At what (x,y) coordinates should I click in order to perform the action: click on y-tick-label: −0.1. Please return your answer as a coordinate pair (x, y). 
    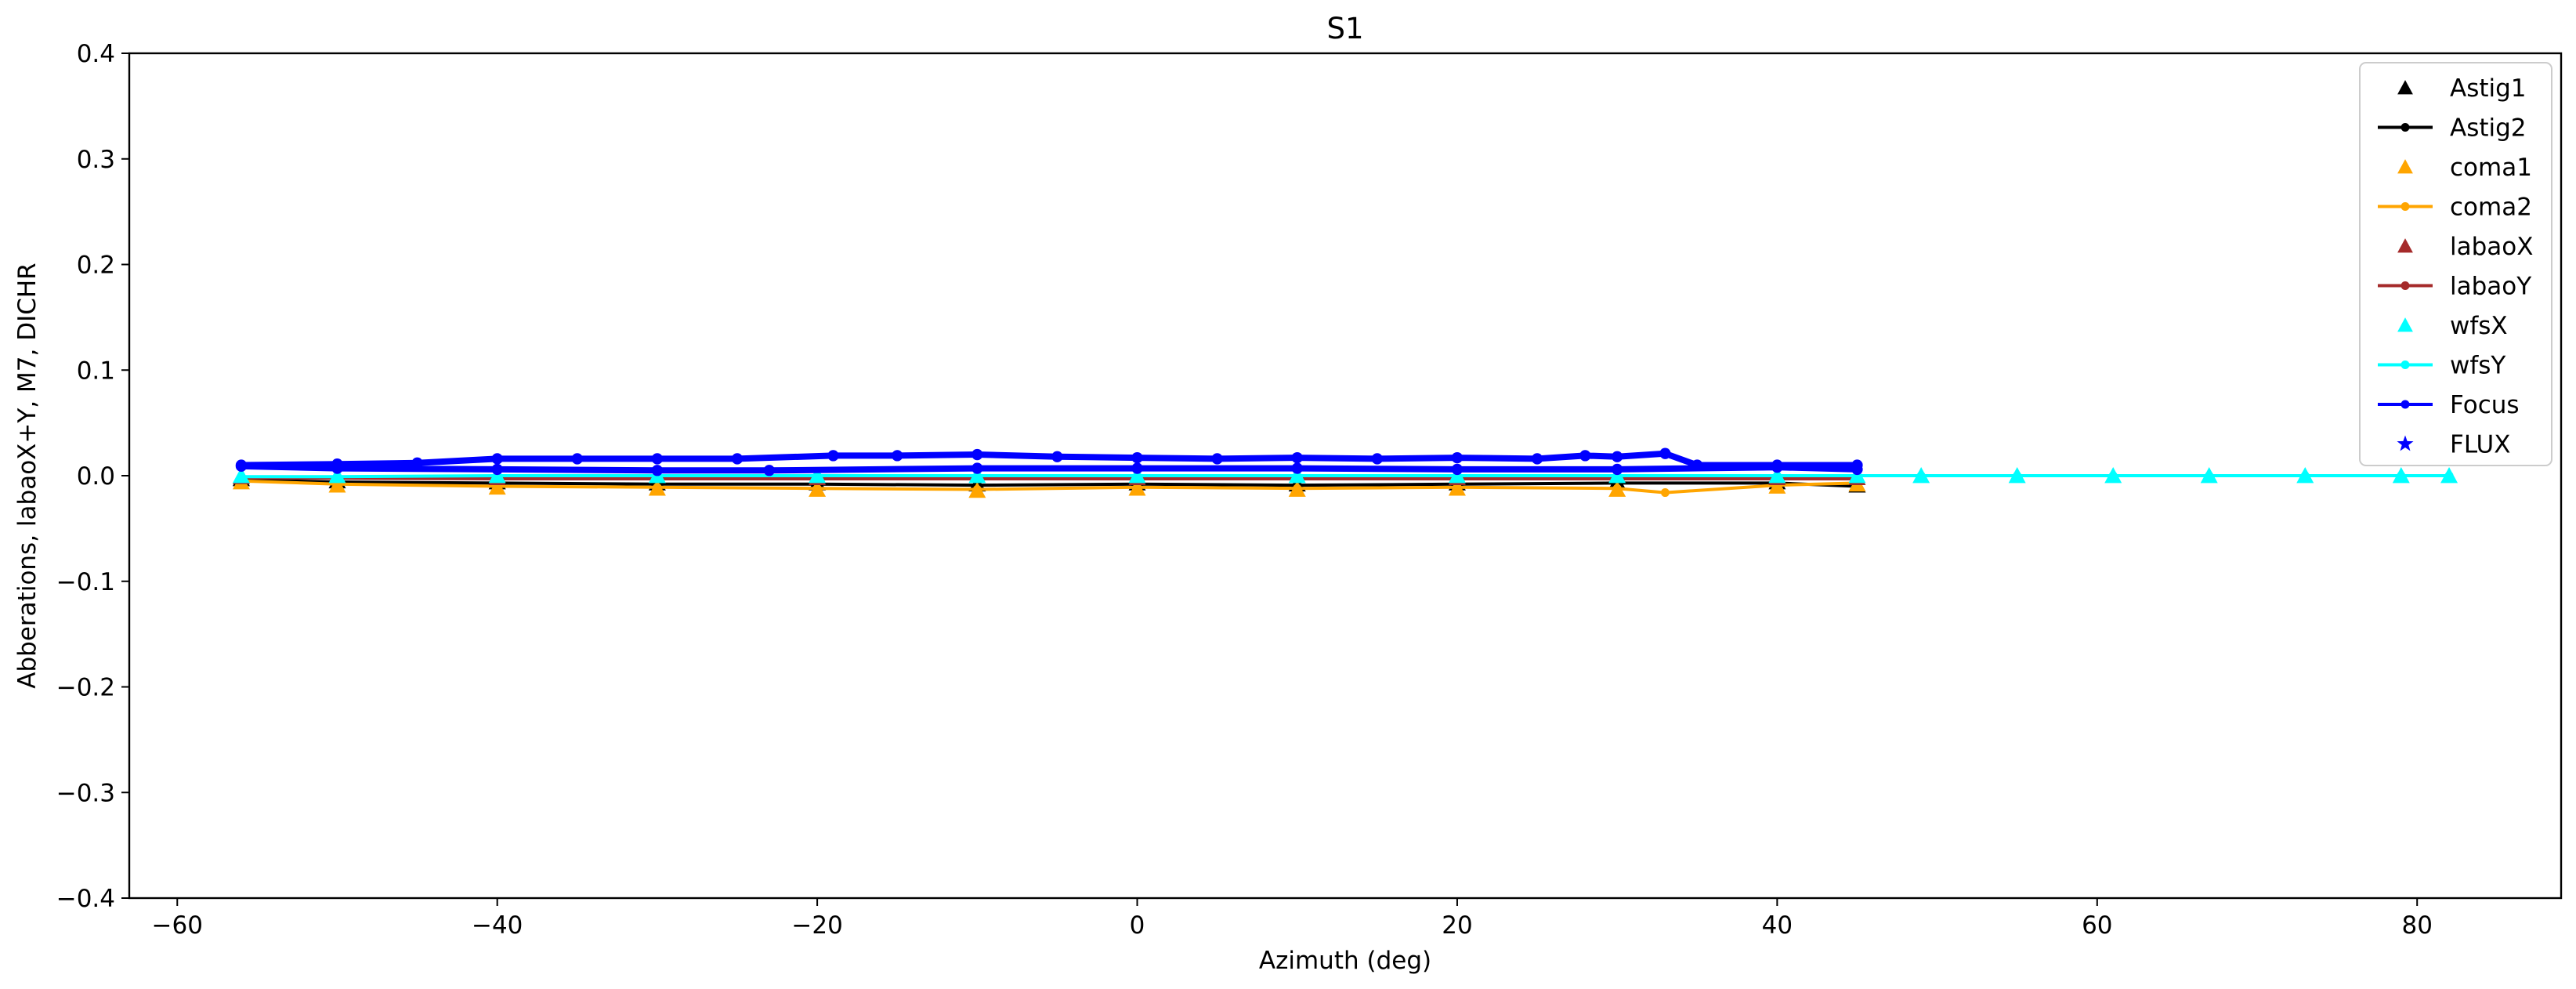
    Looking at the image, I should click on (85, 582).